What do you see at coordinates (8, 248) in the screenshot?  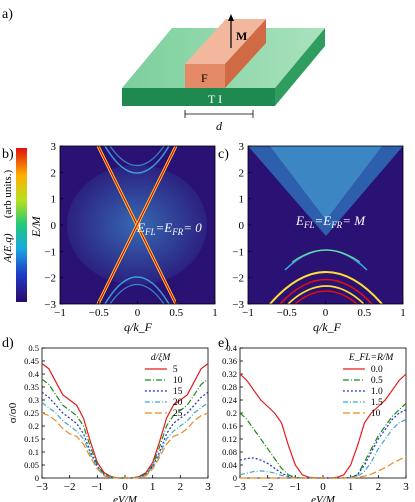 I see `colorbar-label: A(E,q)` at bounding box center [8, 248].